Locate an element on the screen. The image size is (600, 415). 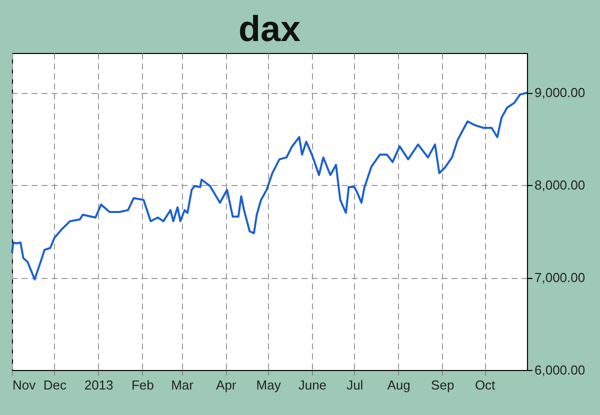
y-tick-label: 8,000.00 is located at coordinates (560, 185).